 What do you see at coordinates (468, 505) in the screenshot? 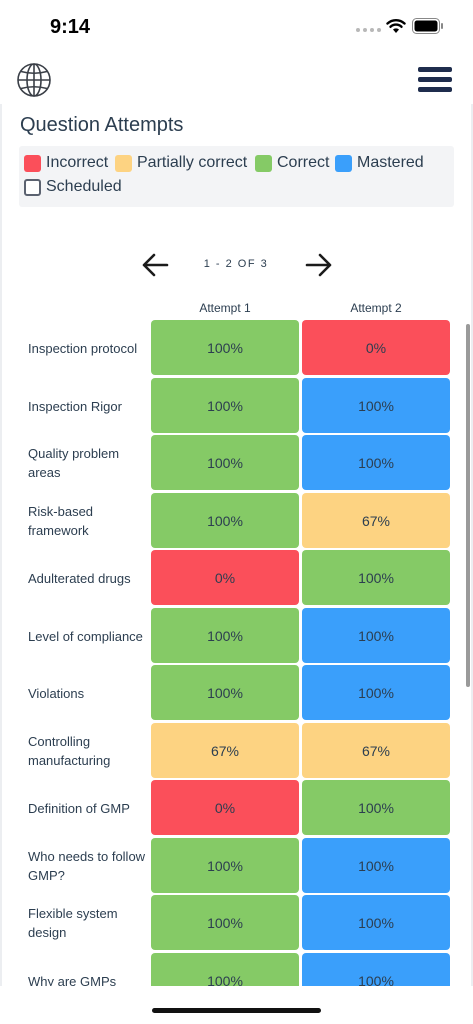
I see `scrollbar` at bounding box center [468, 505].